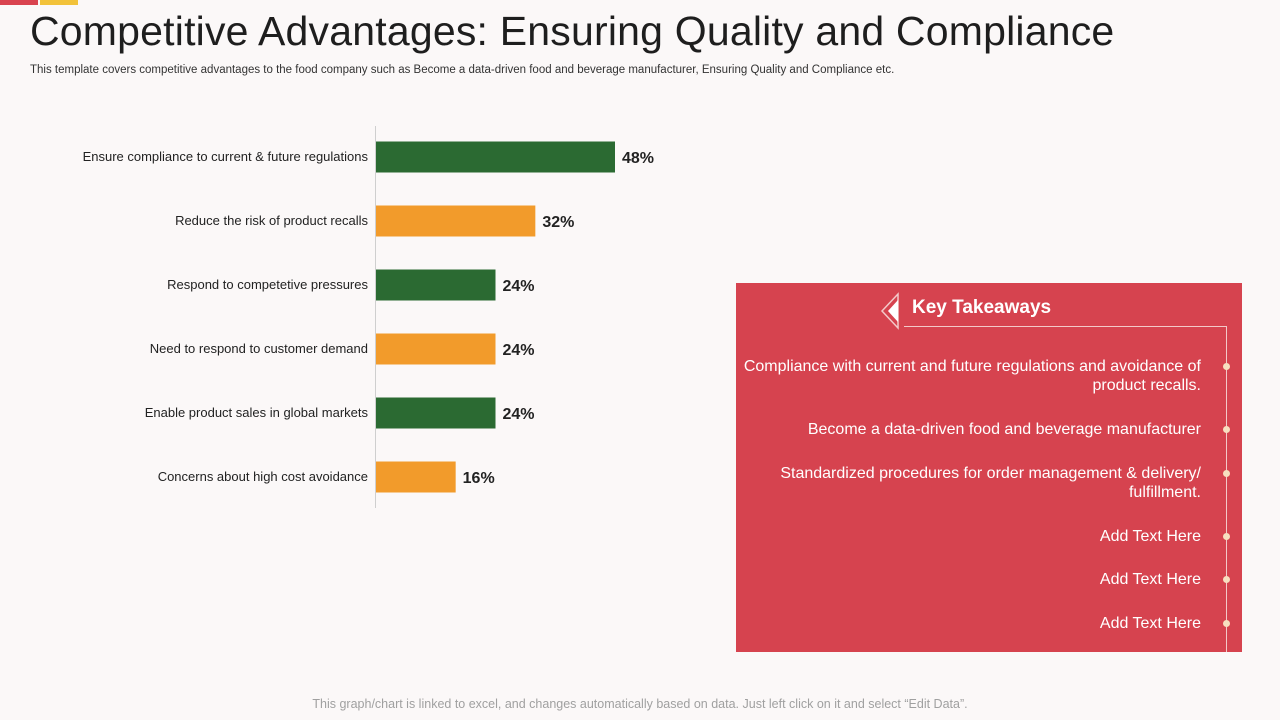 The image size is (1280, 720). What do you see at coordinates (59, 2) in the screenshot?
I see `accent-bar-yellow` at bounding box center [59, 2].